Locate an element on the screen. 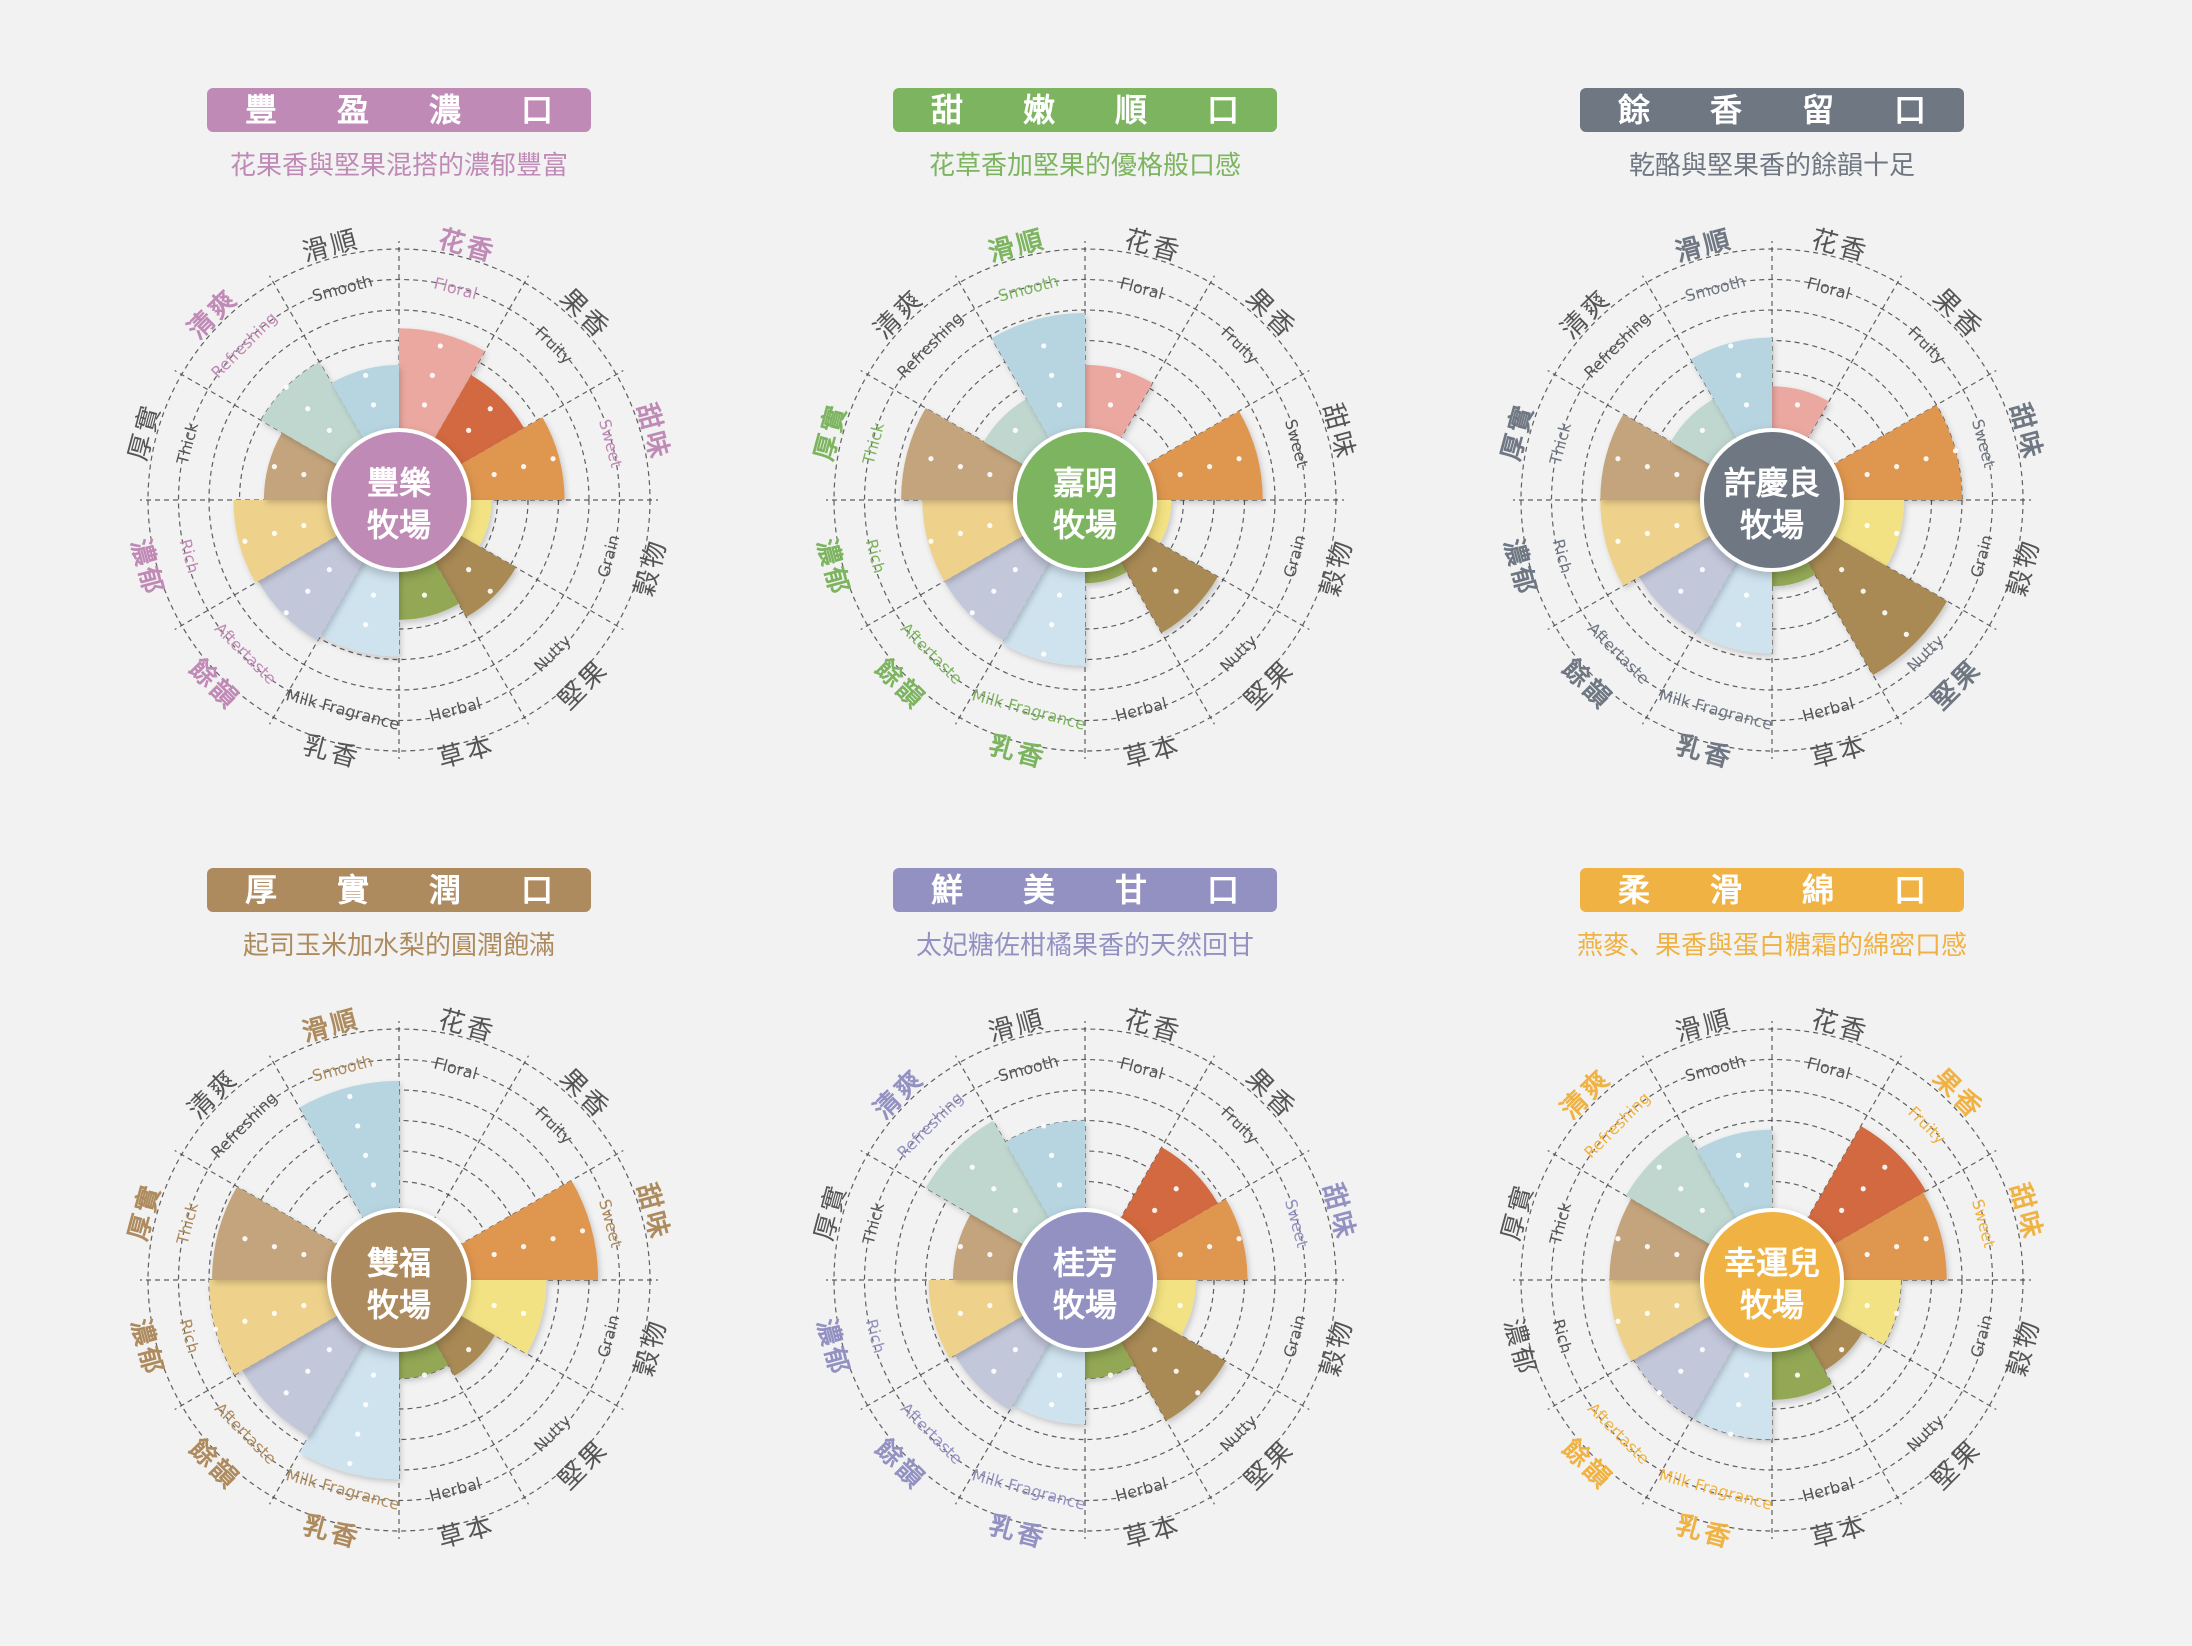 The image size is (2192, 1646). chart-title: 豐盈濃口 is located at coordinates (399, 110).